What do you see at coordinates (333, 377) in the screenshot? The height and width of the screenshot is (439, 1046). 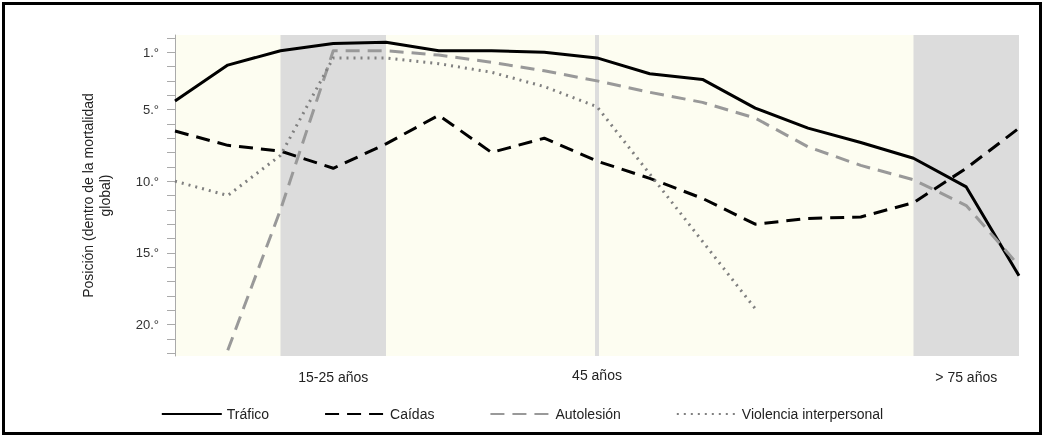 I see `text: 15-25 años` at bounding box center [333, 377].